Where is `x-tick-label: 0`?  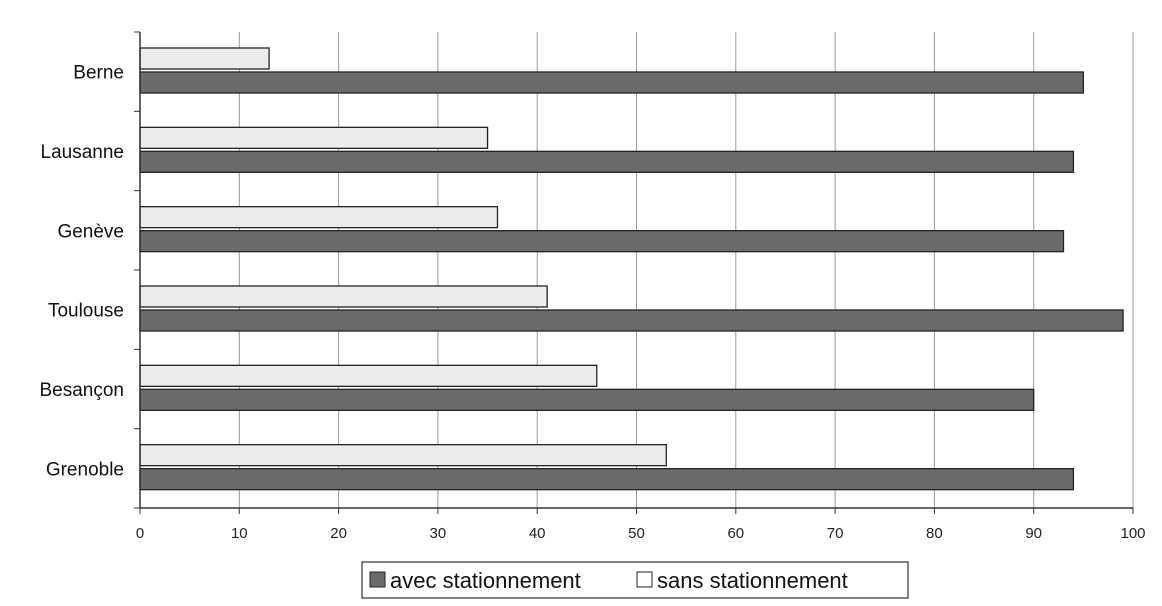
x-tick-label: 0 is located at coordinates (140, 533).